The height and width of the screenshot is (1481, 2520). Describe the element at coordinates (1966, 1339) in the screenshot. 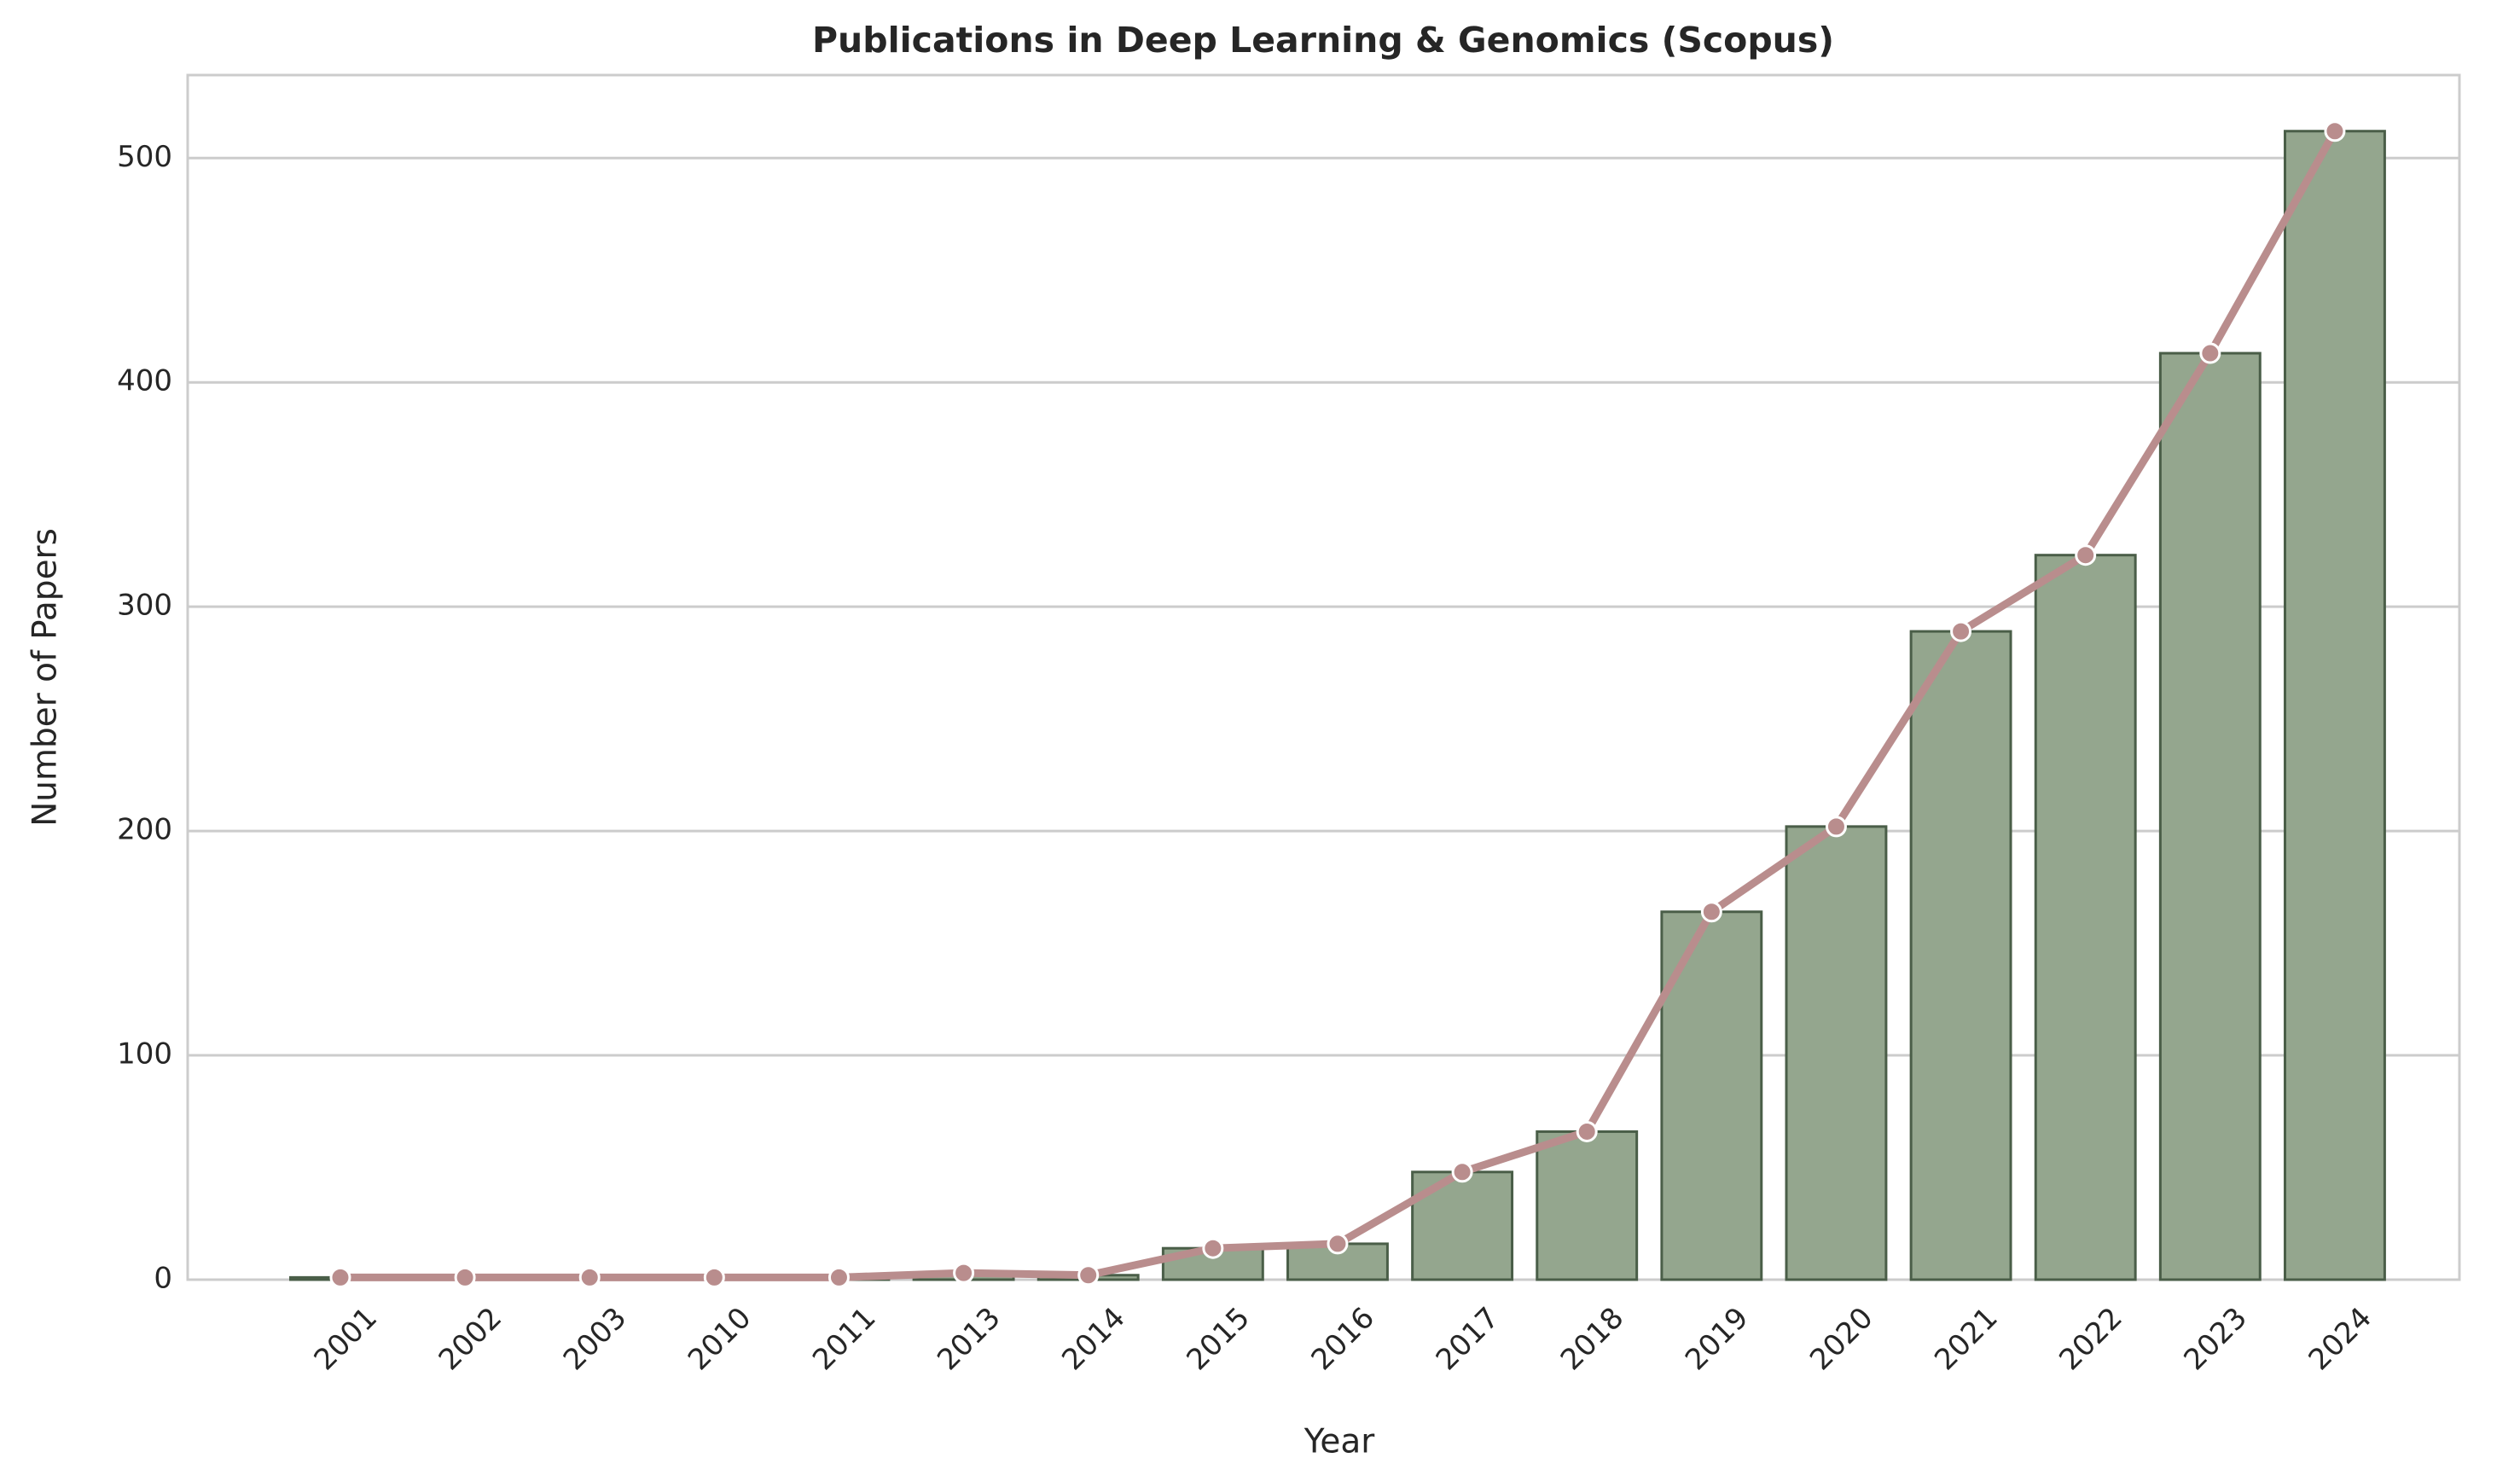

I see `x-tick-label: 2021` at that location.